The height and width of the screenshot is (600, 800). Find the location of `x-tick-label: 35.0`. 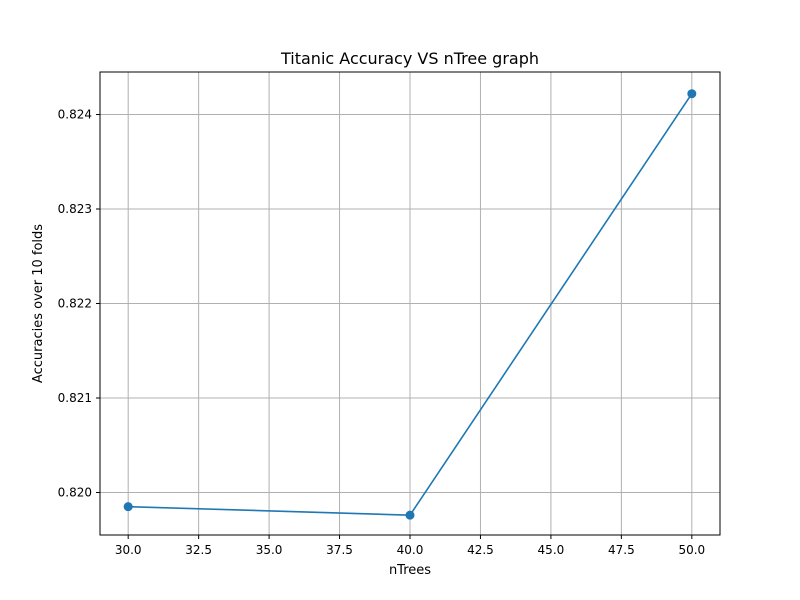

x-tick-label: 35.0 is located at coordinates (269, 550).